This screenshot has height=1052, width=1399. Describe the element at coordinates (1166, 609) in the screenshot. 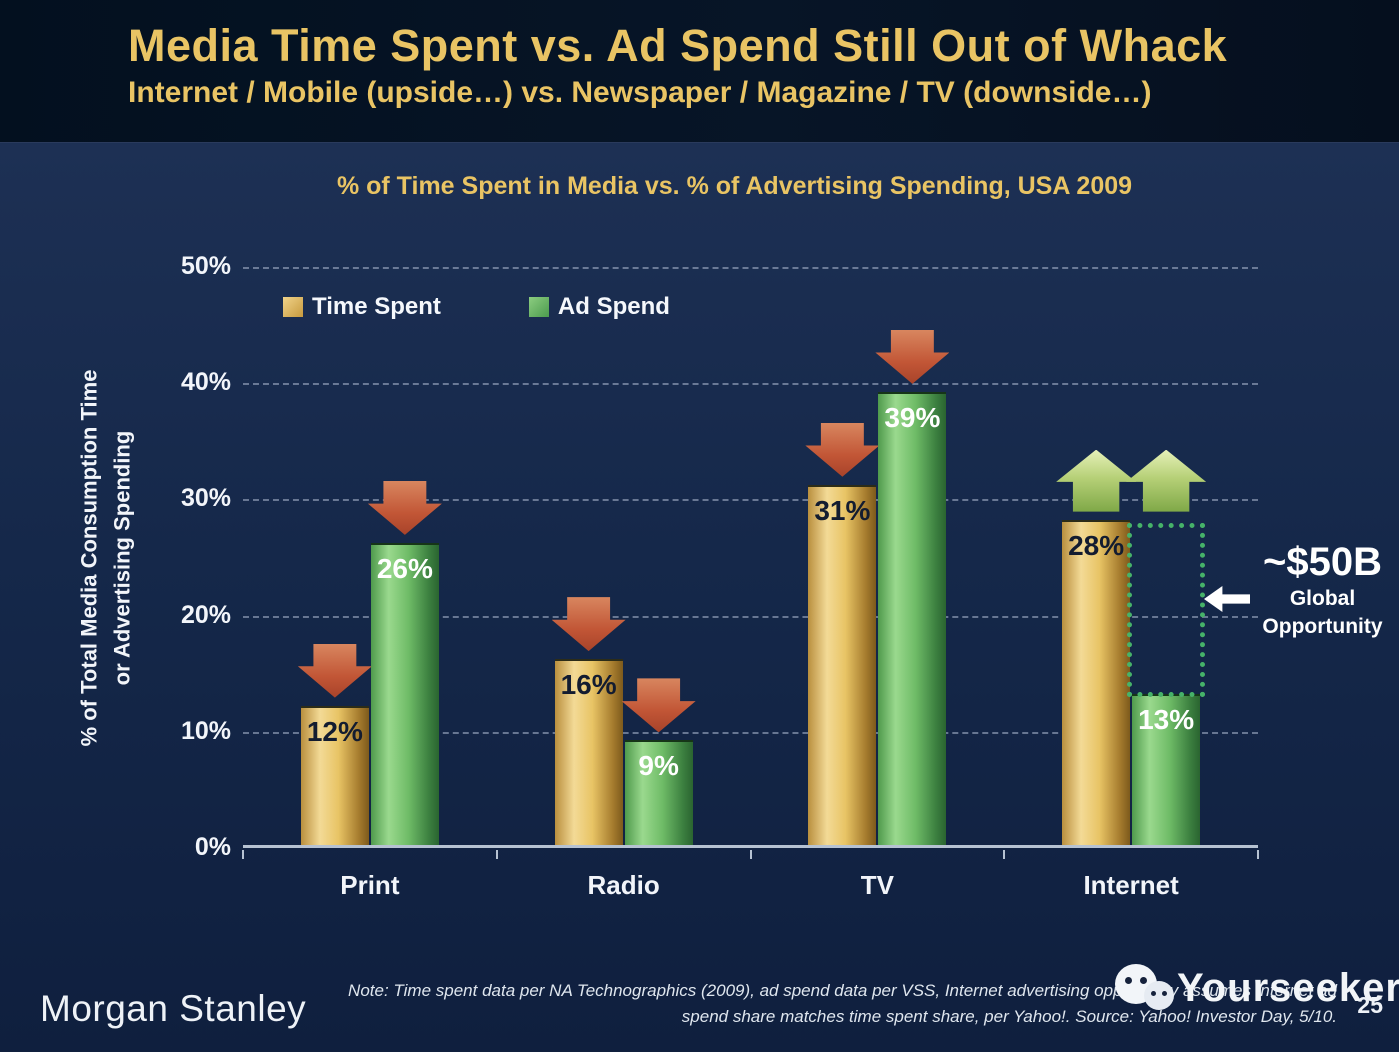

I see `opportunity-dotted-box` at that location.